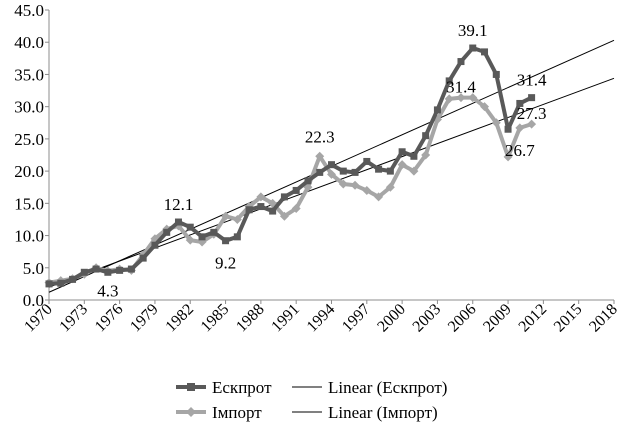 This screenshot has width=636, height=432. I want to click on x-tick-label: 2006, so click(462, 318).